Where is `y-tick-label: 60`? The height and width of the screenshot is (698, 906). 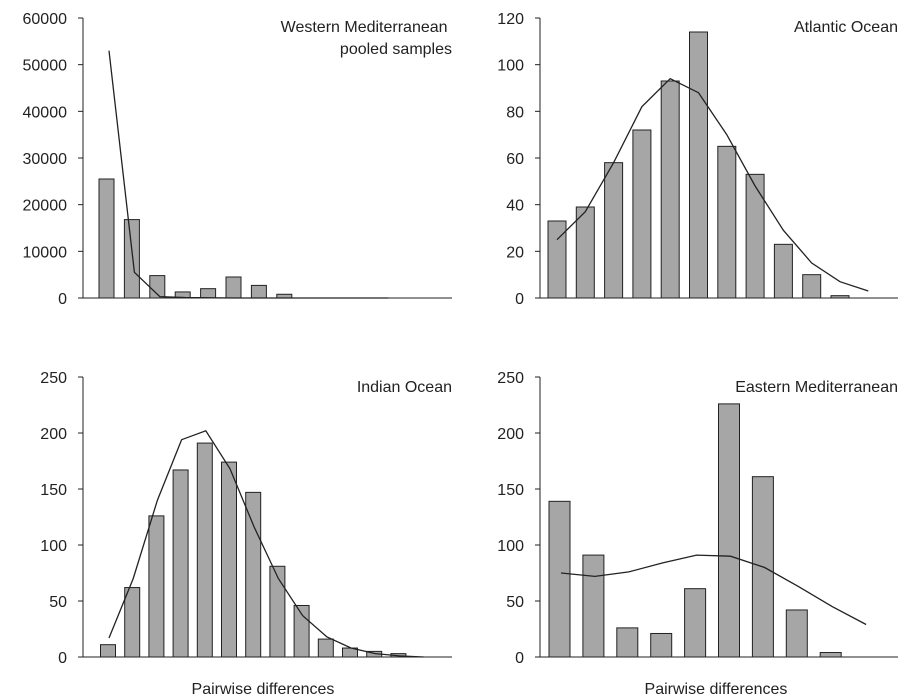 y-tick-label: 60 is located at coordinates (515, 159).